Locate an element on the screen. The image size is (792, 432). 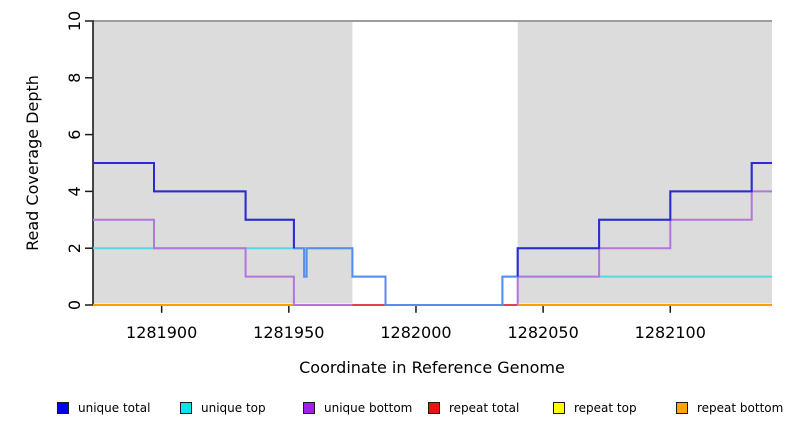
legend-item-unique-top: unique top is located at coordinates (223, 408).